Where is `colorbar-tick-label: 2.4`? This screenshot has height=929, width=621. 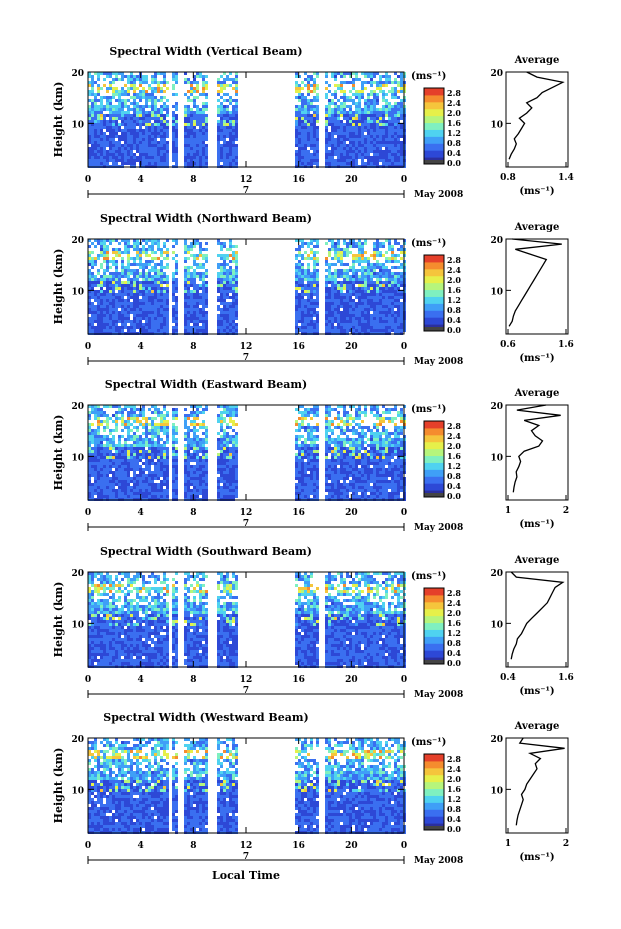
colorbar-tick-label: 2.4 is located at coordinates (454, 270).